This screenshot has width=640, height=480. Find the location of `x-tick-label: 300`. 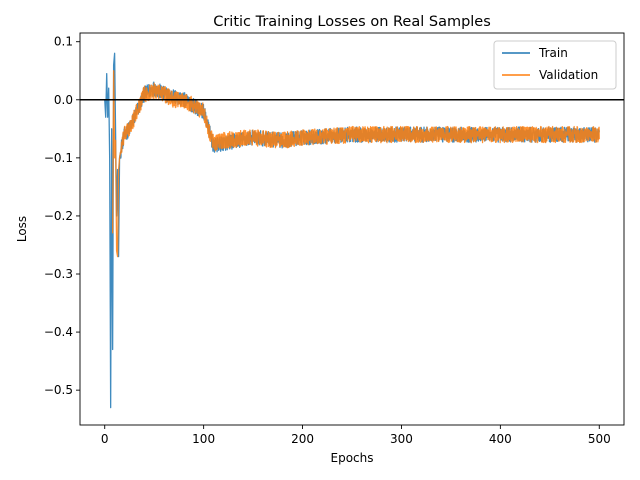

x-tick-label: 300 is located at coordinates (401, 439).